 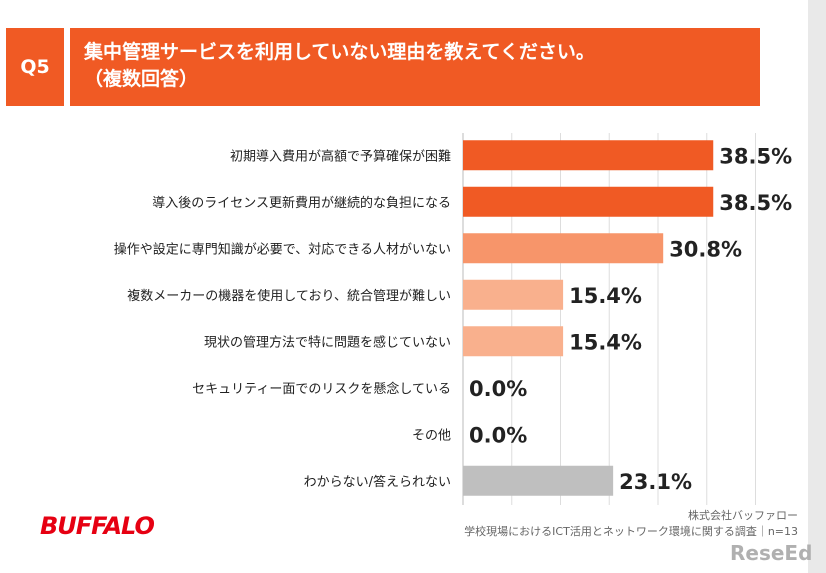 I want to click on brand-logo: BUFFALO, so click(x=97, y=526).